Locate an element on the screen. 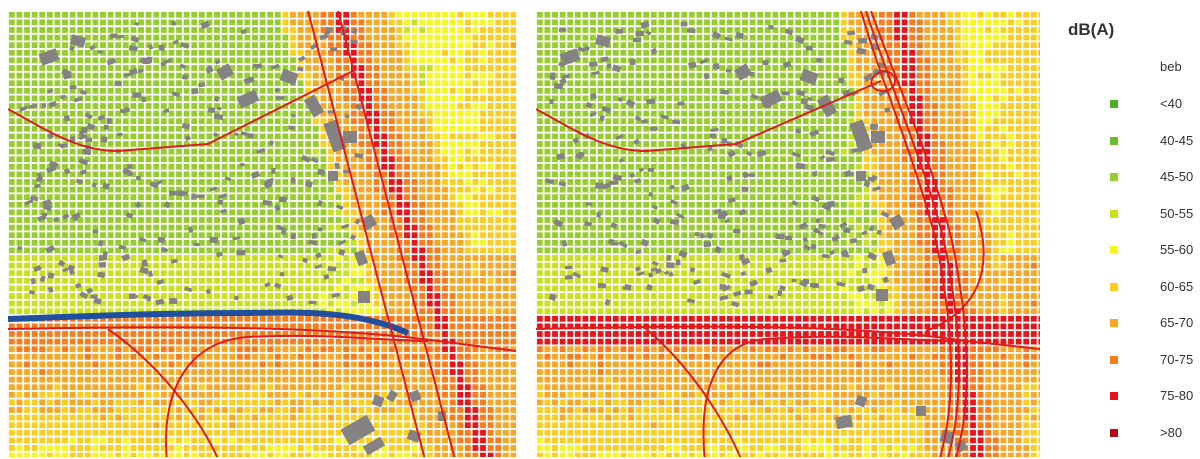  legend-item: >80 is located at coordinates (1125, 433).